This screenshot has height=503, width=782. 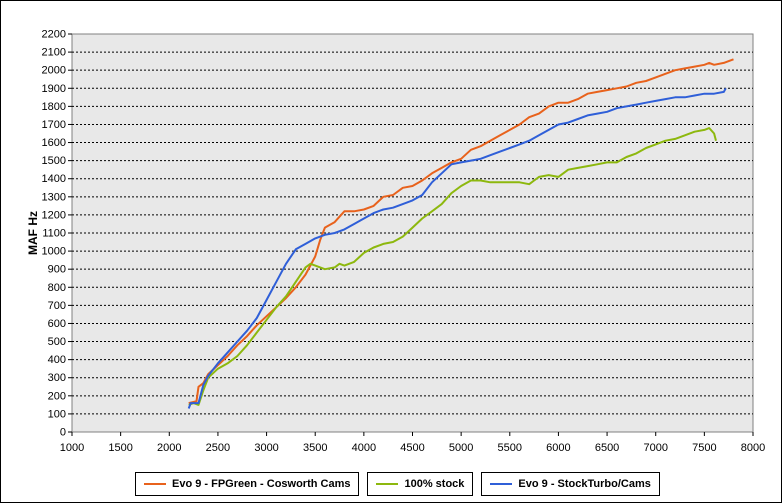 What do you see at coordinates (63, 433) in the screenshot?
I see `y-tick-label: 0` at bounding box center [63, 433].